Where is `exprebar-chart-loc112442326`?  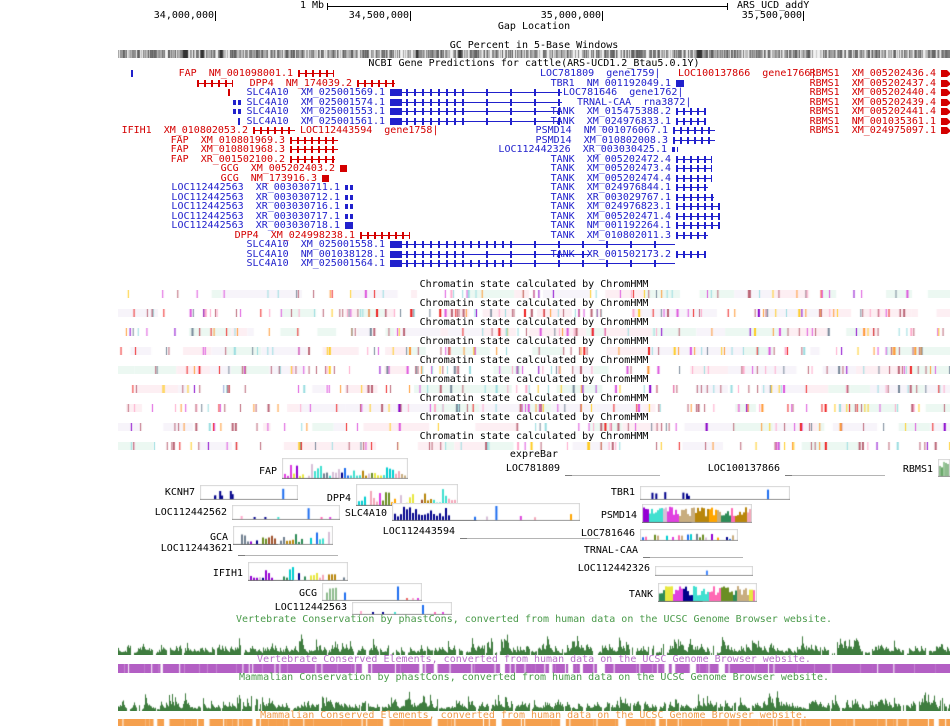 exprebar-chart-loc112442326 is located at coordinates (704, 571).